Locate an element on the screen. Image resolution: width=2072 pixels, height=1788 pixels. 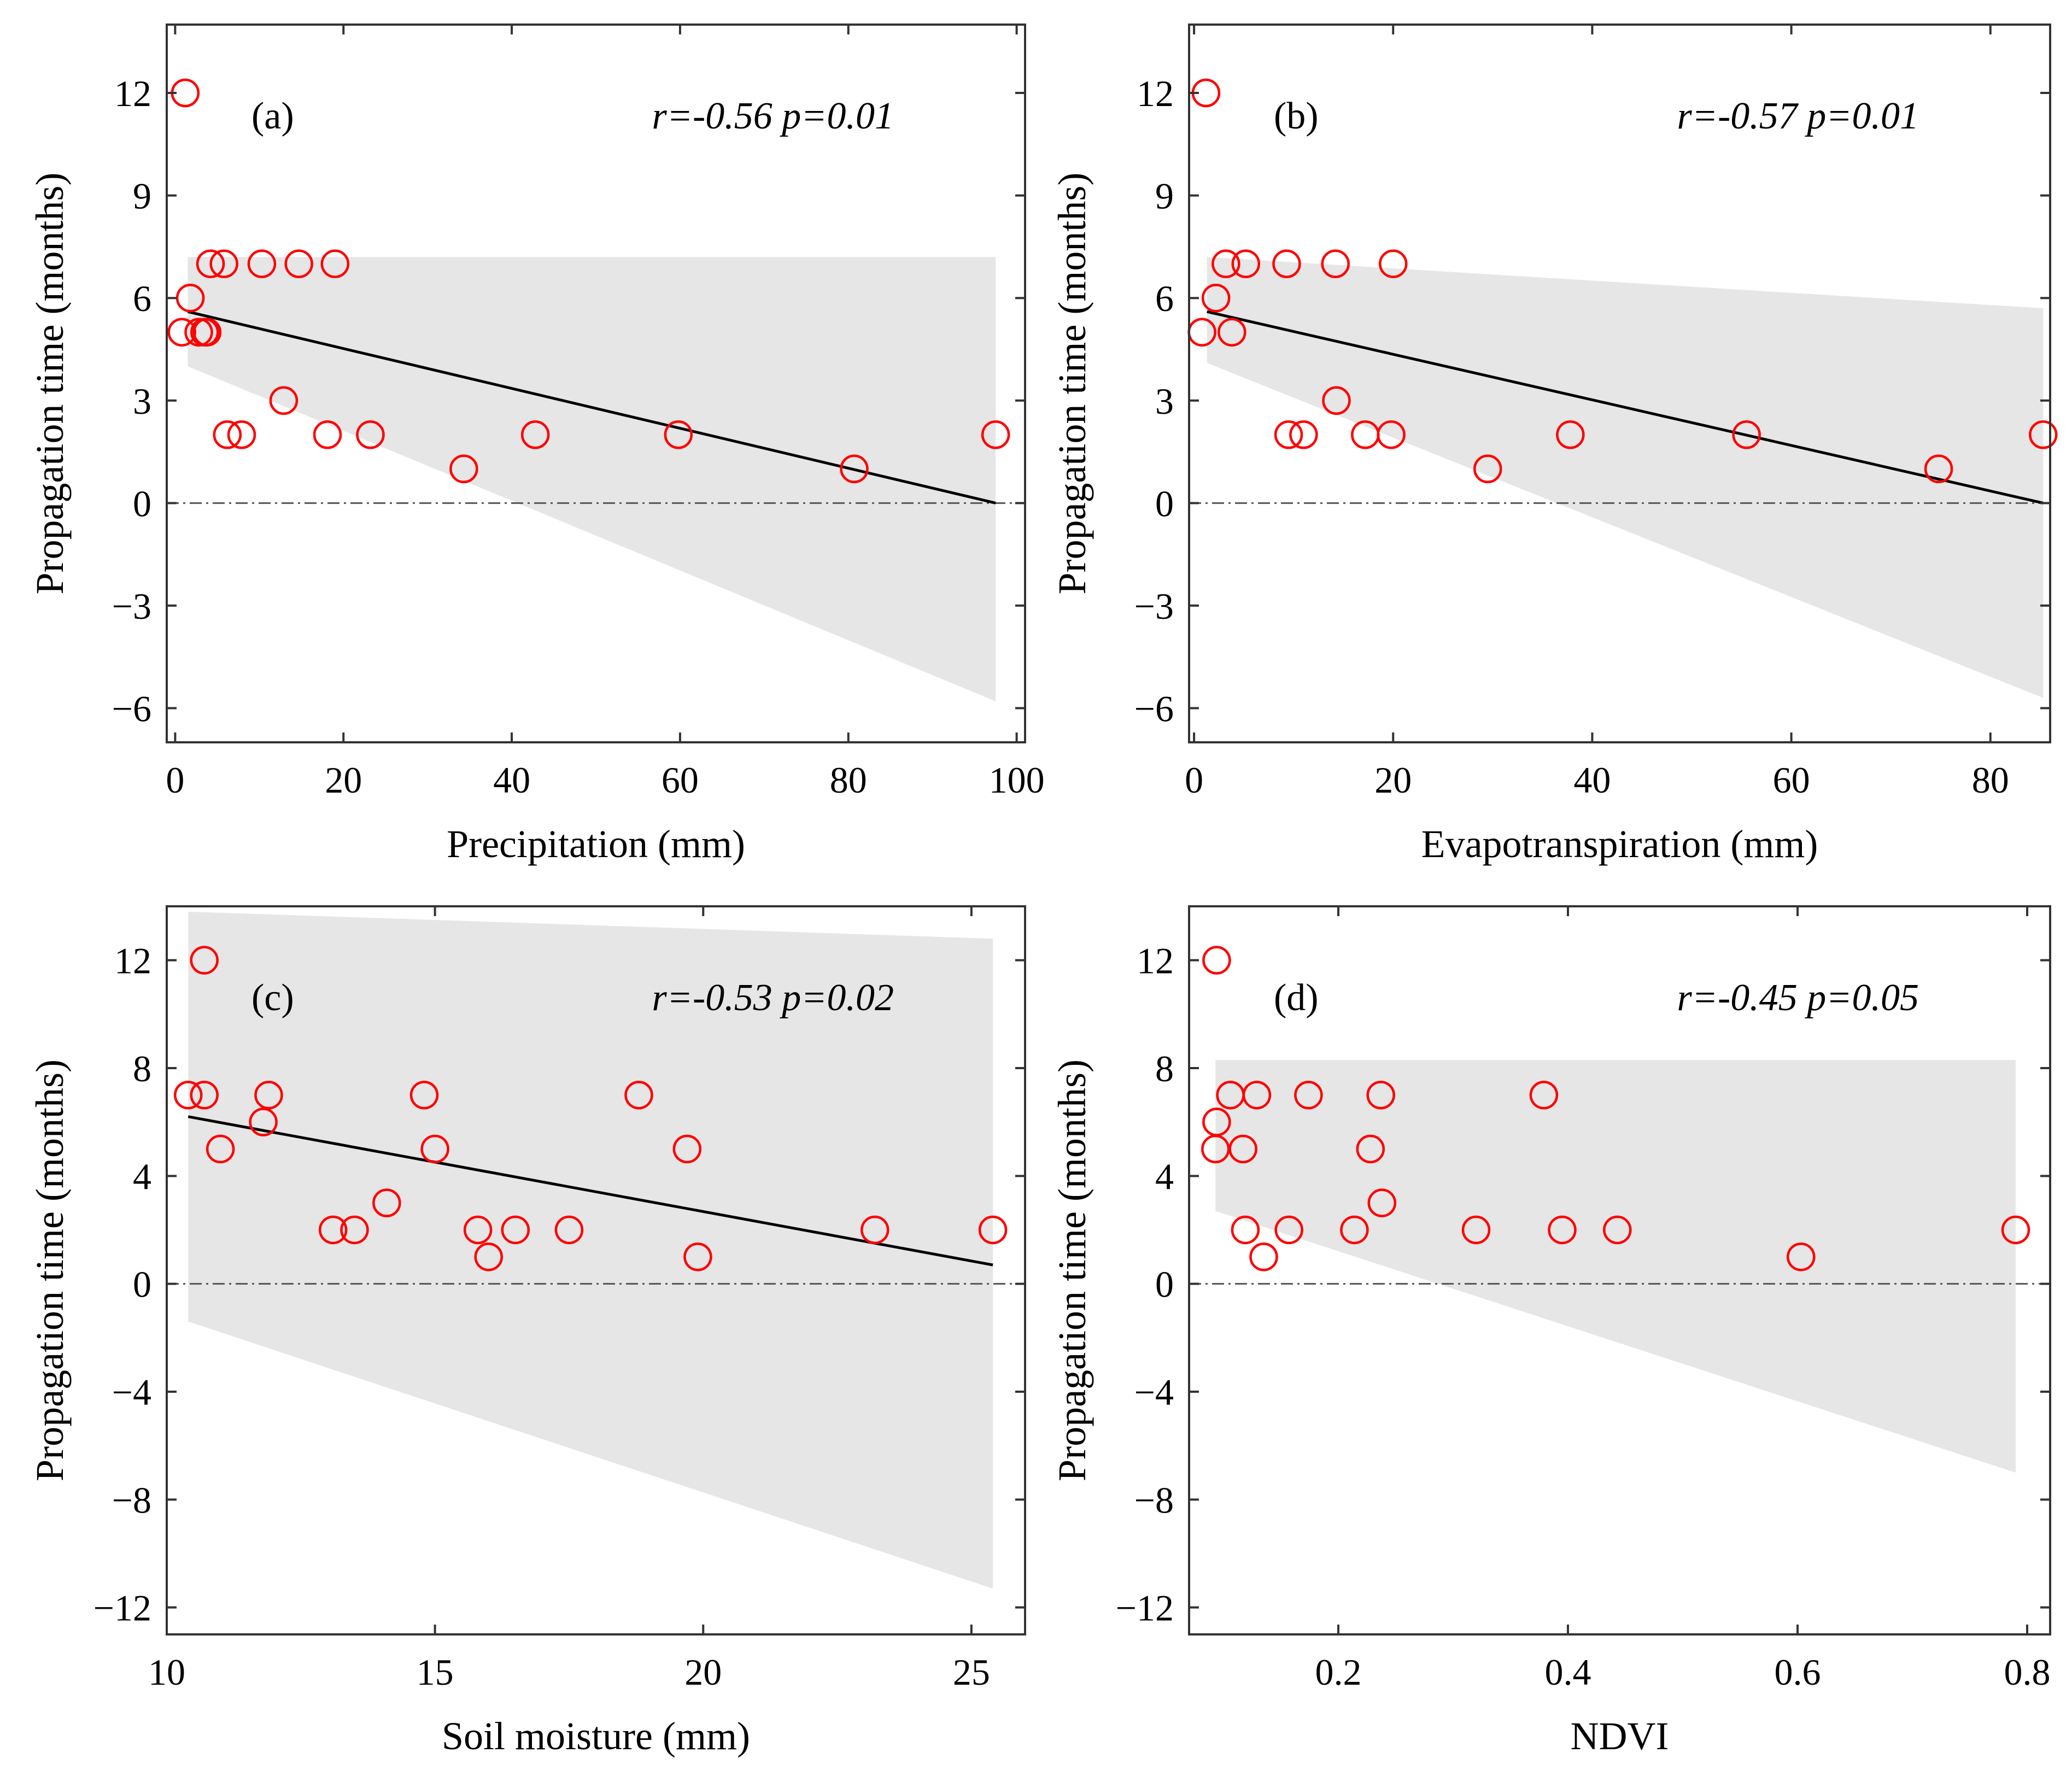
panel-label: (c) is located at coordinates (272, 998).